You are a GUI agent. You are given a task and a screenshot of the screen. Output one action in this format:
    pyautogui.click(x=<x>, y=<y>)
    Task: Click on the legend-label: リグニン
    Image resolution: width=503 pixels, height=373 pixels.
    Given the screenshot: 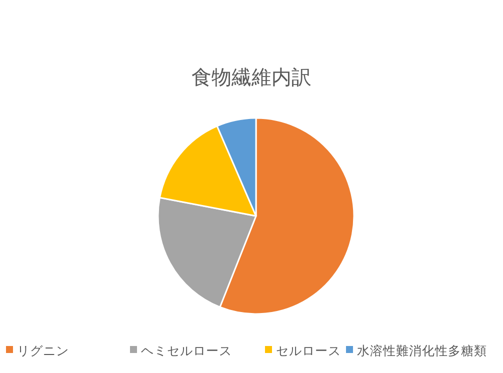 What is the action you would take?
    pyautogui.click(x=43, y=350)
    